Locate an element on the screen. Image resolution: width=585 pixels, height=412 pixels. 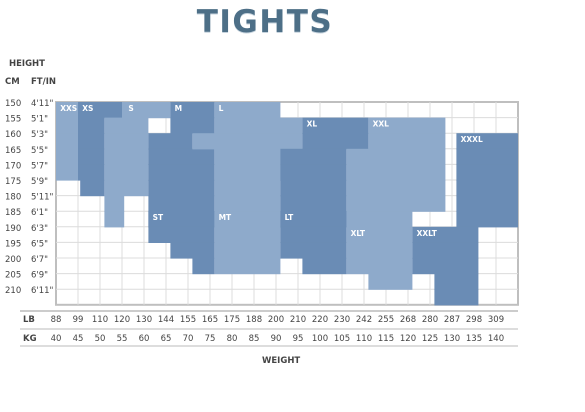
kg-row-title: KG is located at coordinates (30, 339).